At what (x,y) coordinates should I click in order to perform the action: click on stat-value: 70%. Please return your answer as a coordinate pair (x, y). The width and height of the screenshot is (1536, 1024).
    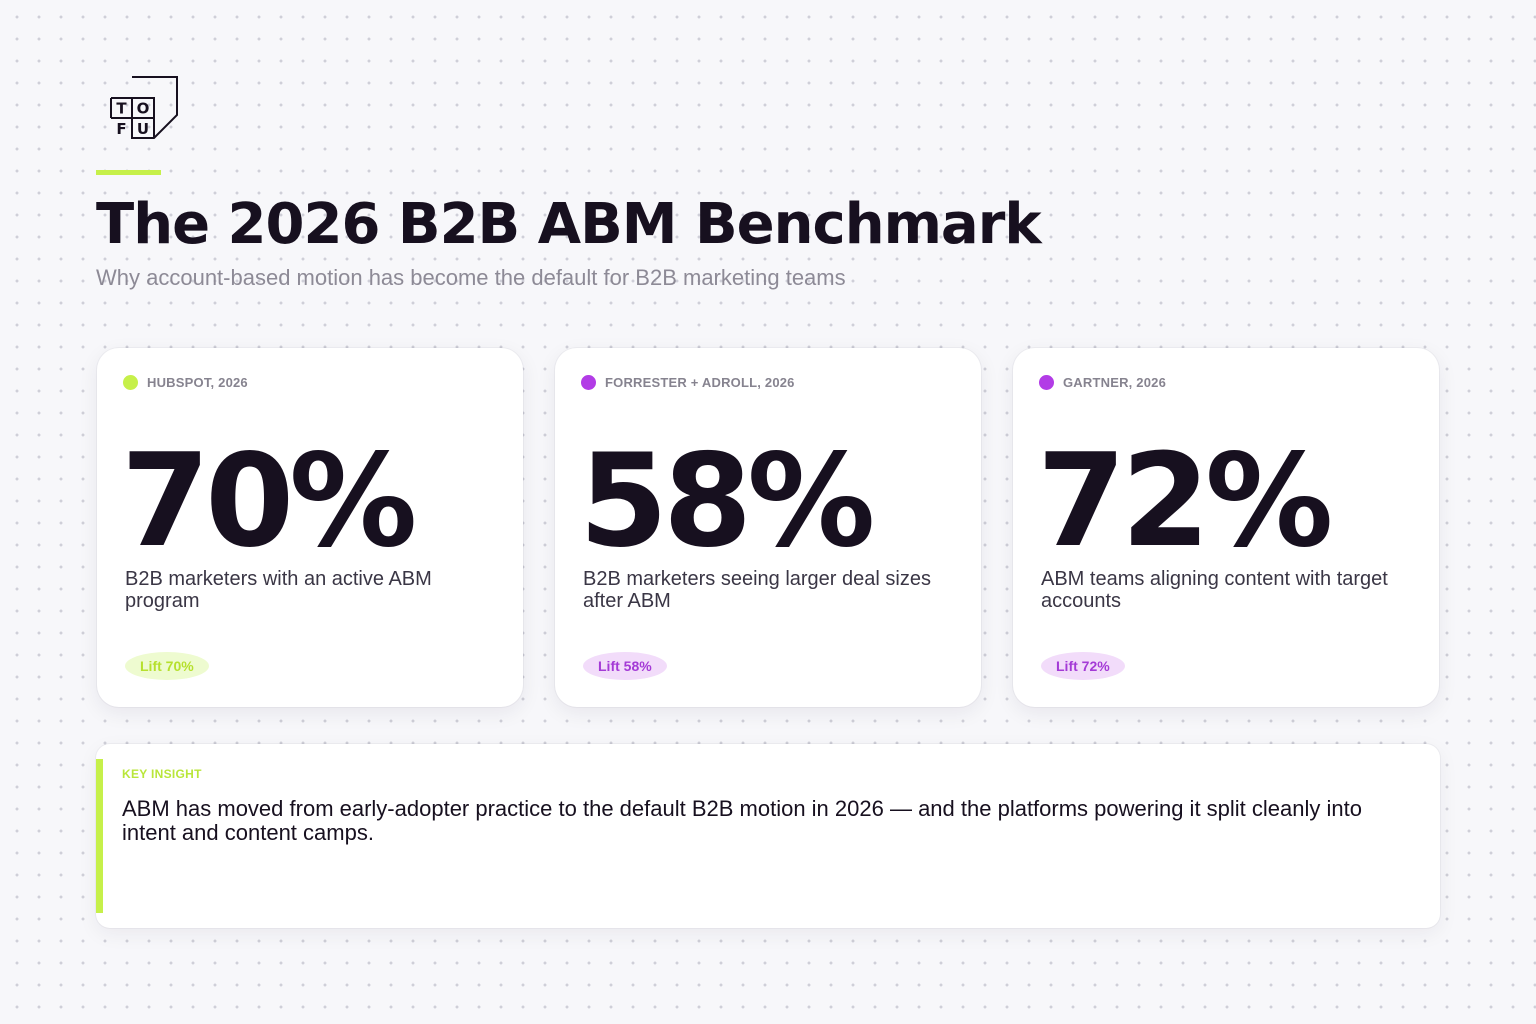
    Looking at the image, I should click on (269, 501).